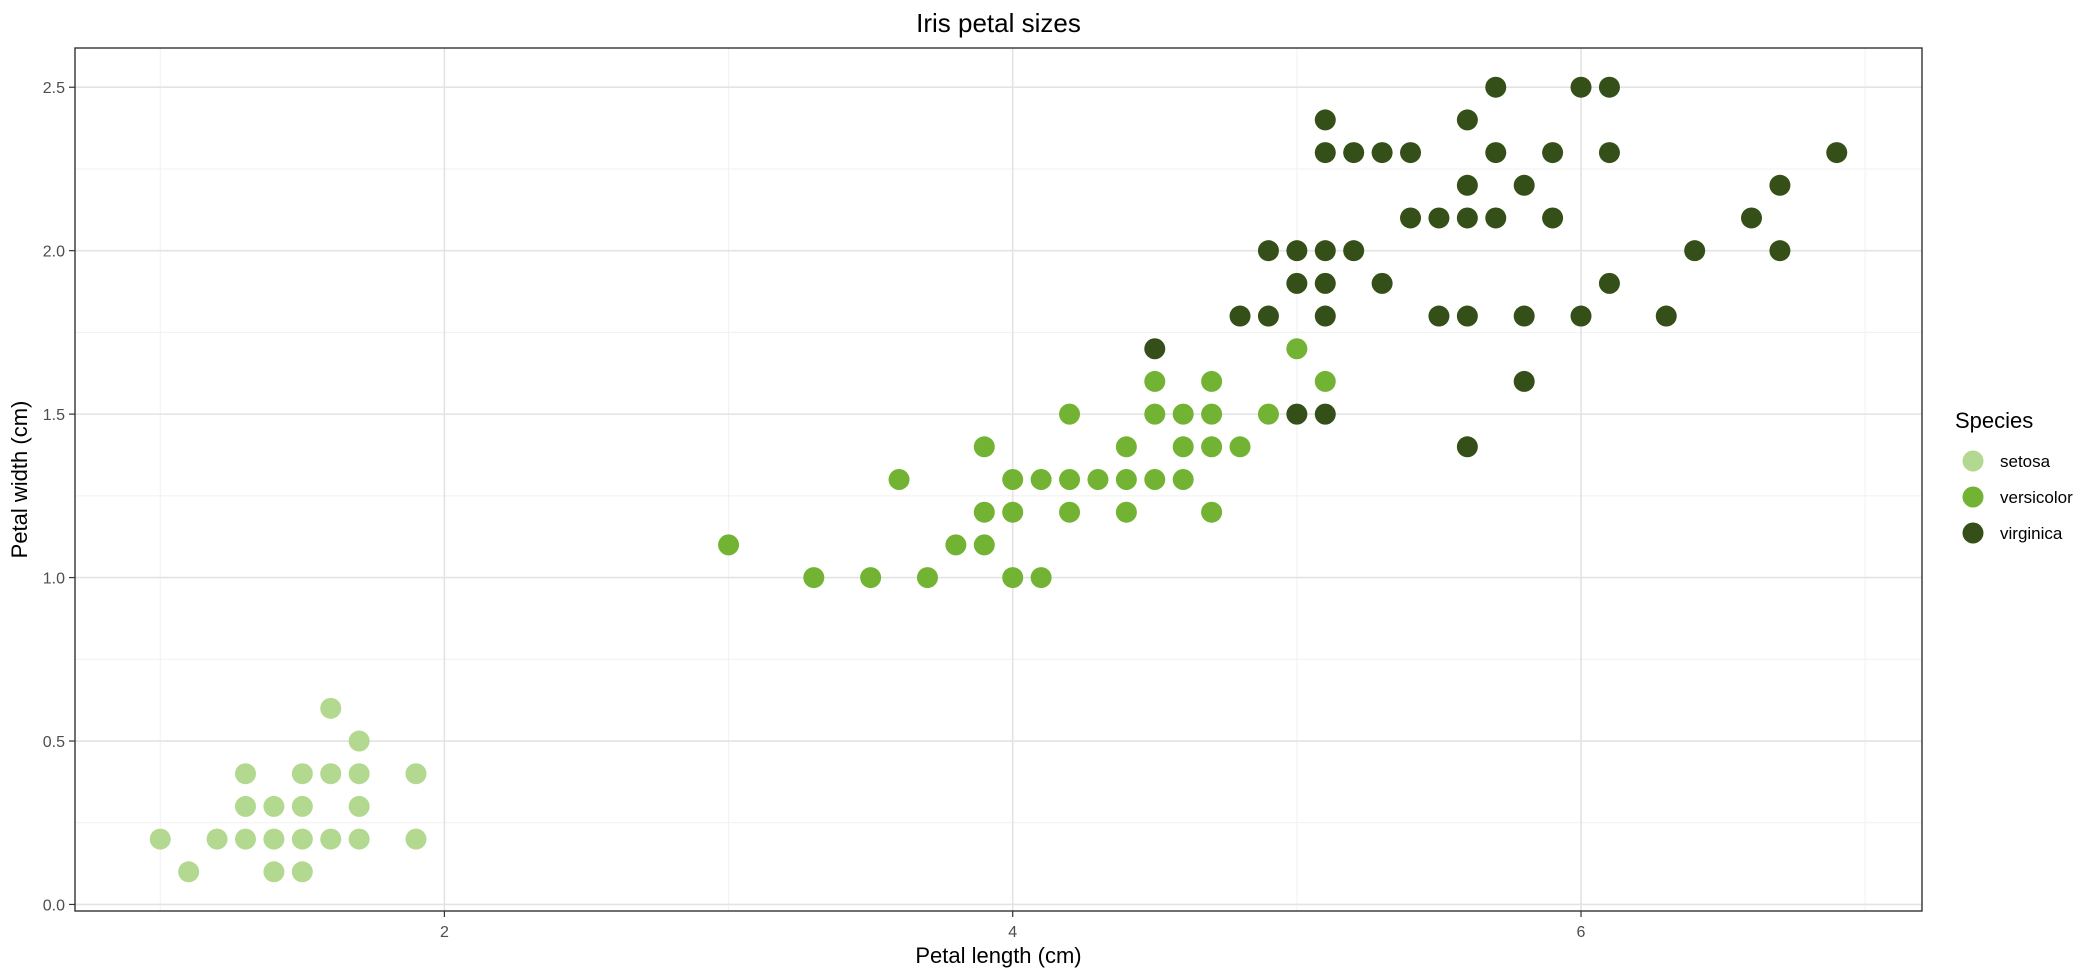  Describe the element at coordinates (19, 480) in the screenshot. I see `y-axis-label: Petal width (cm)` at that location.